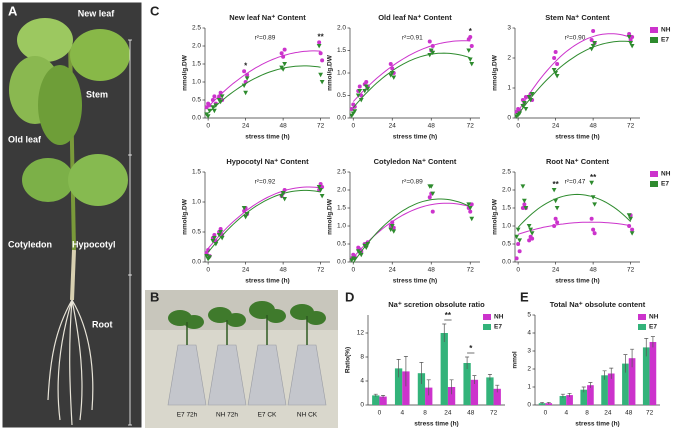  I want to click on photo-label: E7 72h, so click(187, 415).